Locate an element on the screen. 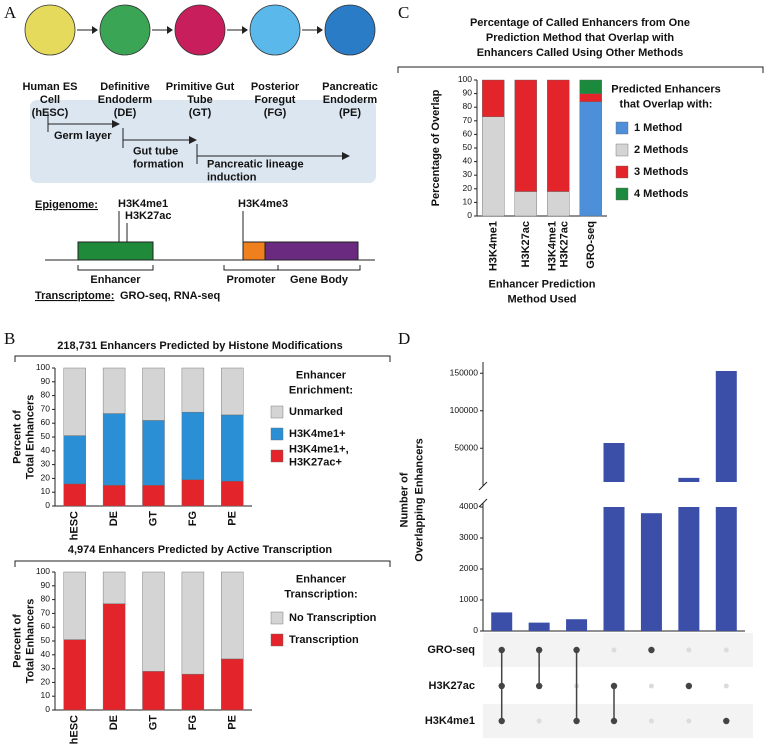  y-tick-label: 30 is located at coordinates (46, 668).